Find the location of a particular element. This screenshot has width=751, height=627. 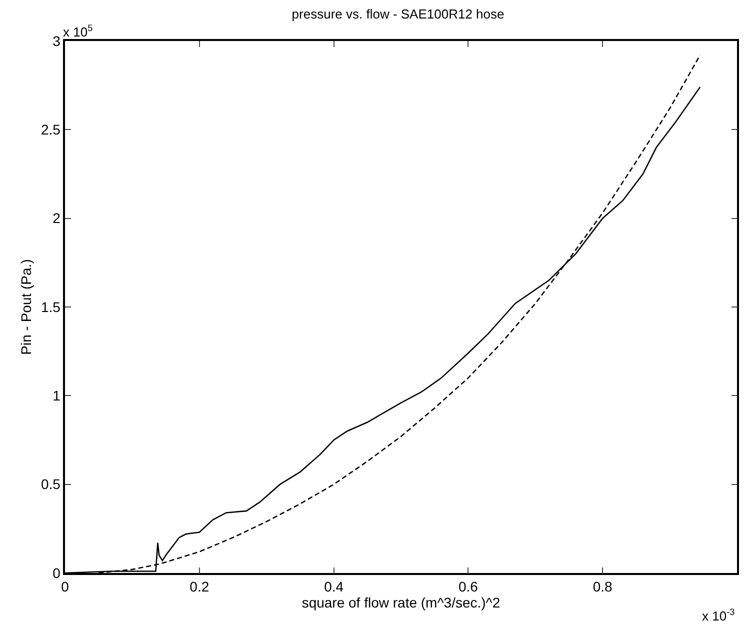

x-tick-label: 0.6 is located at coordinates (468, 586).